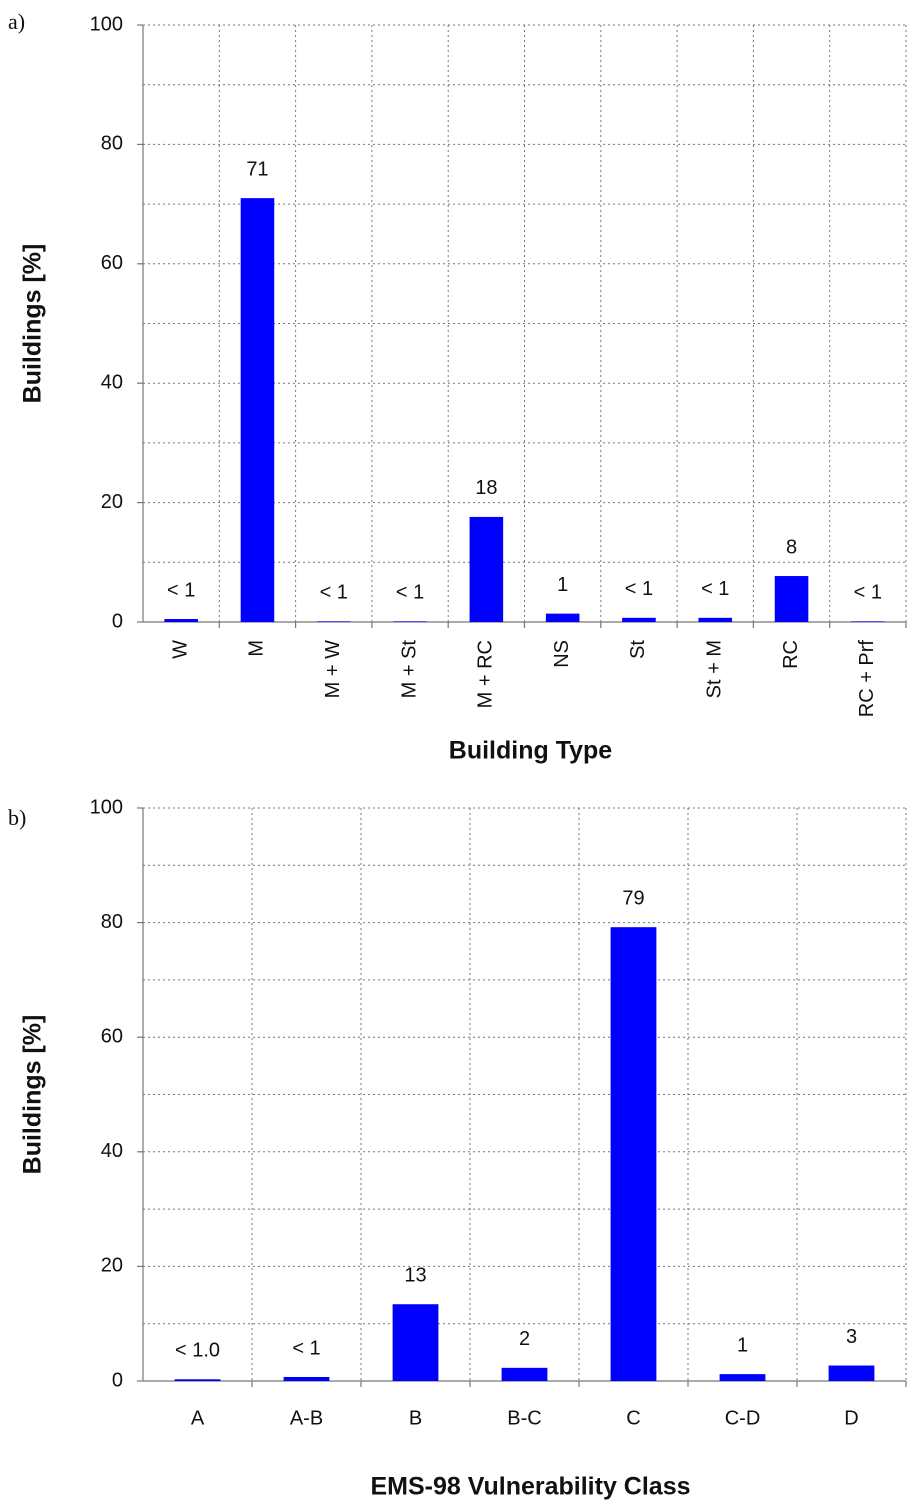 The width and height of the screenshot is (908, 1511). Describe the element at coordinates (633, 1418) in the screenshot. I see `x-tick-label: C` at that location.